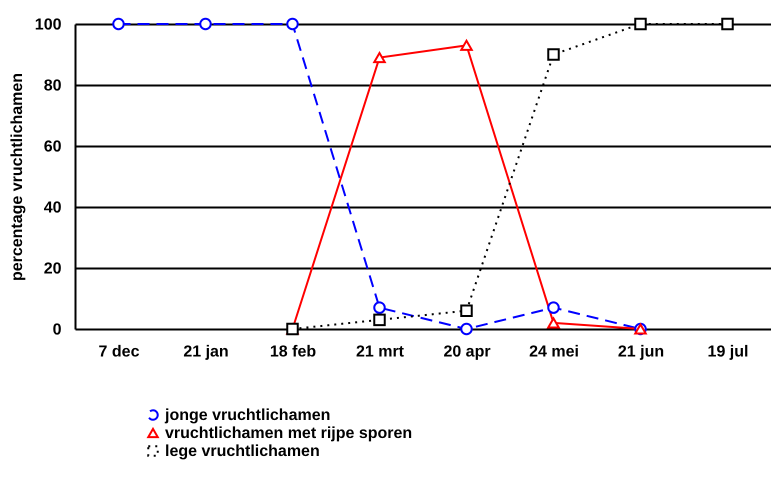  I want to click on legend-label: vruchtlichamen met rijpe sporen, so click(288, 433).